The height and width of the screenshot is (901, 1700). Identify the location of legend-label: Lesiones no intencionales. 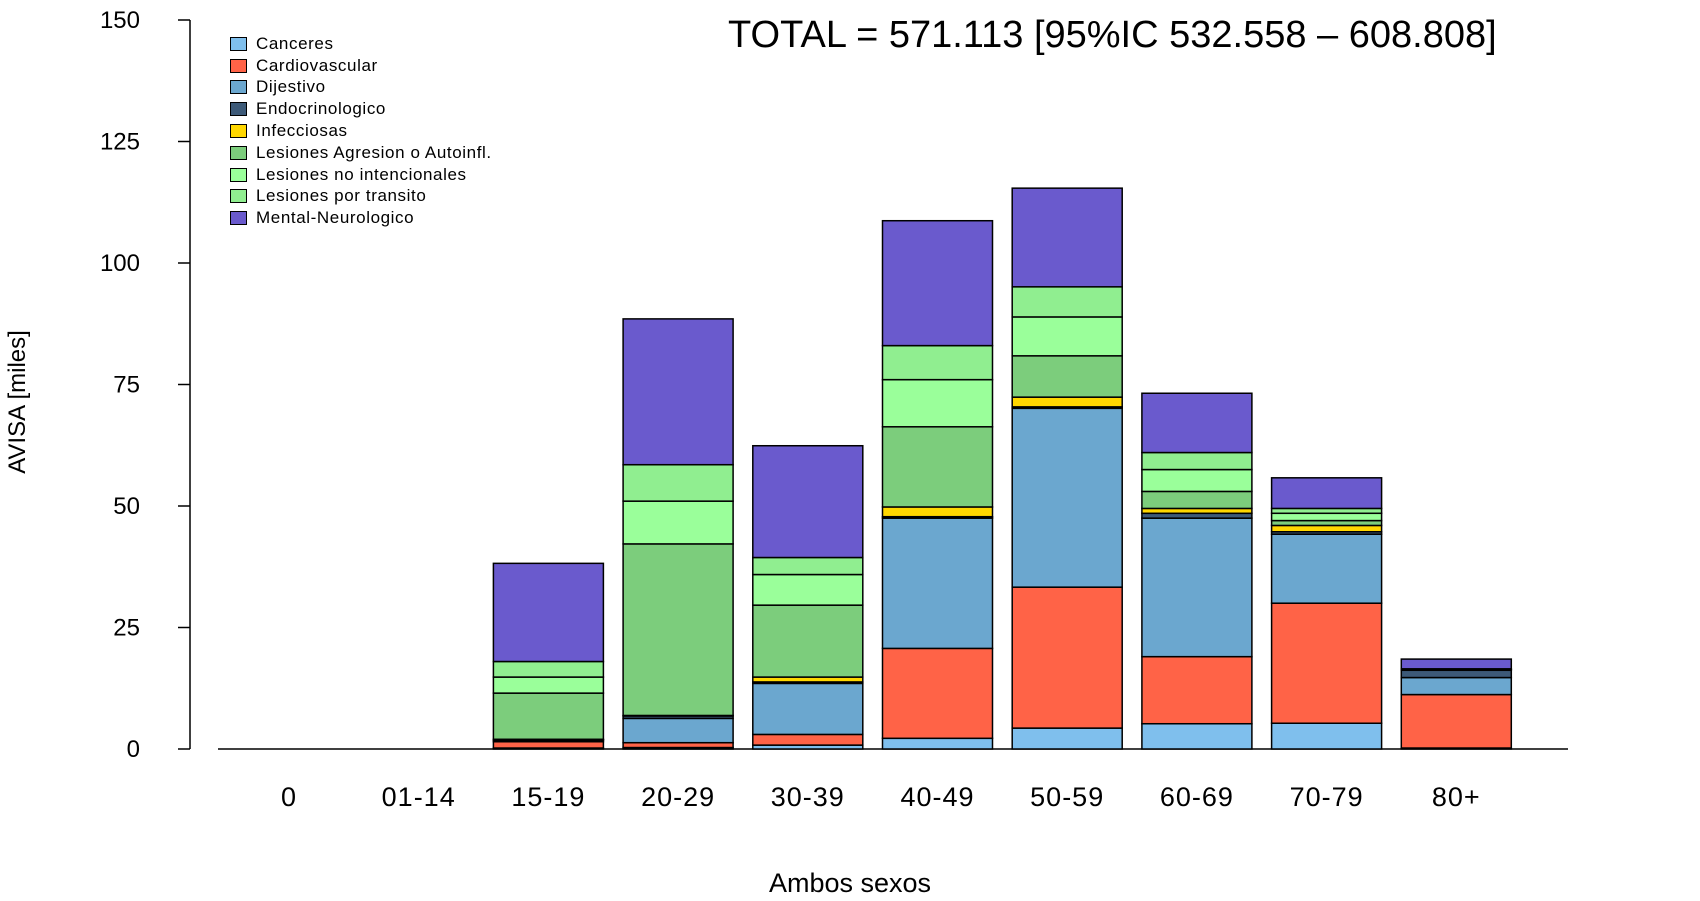
(361, 174).